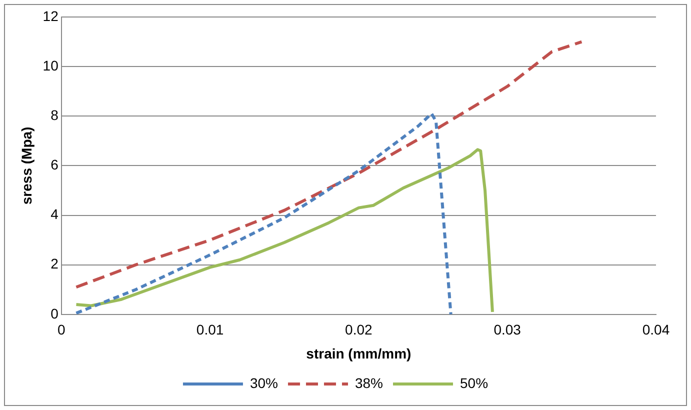 The height and width of the screenshot is (410, 691). I want to click on y-tick-label: 12, so click(50, 16).